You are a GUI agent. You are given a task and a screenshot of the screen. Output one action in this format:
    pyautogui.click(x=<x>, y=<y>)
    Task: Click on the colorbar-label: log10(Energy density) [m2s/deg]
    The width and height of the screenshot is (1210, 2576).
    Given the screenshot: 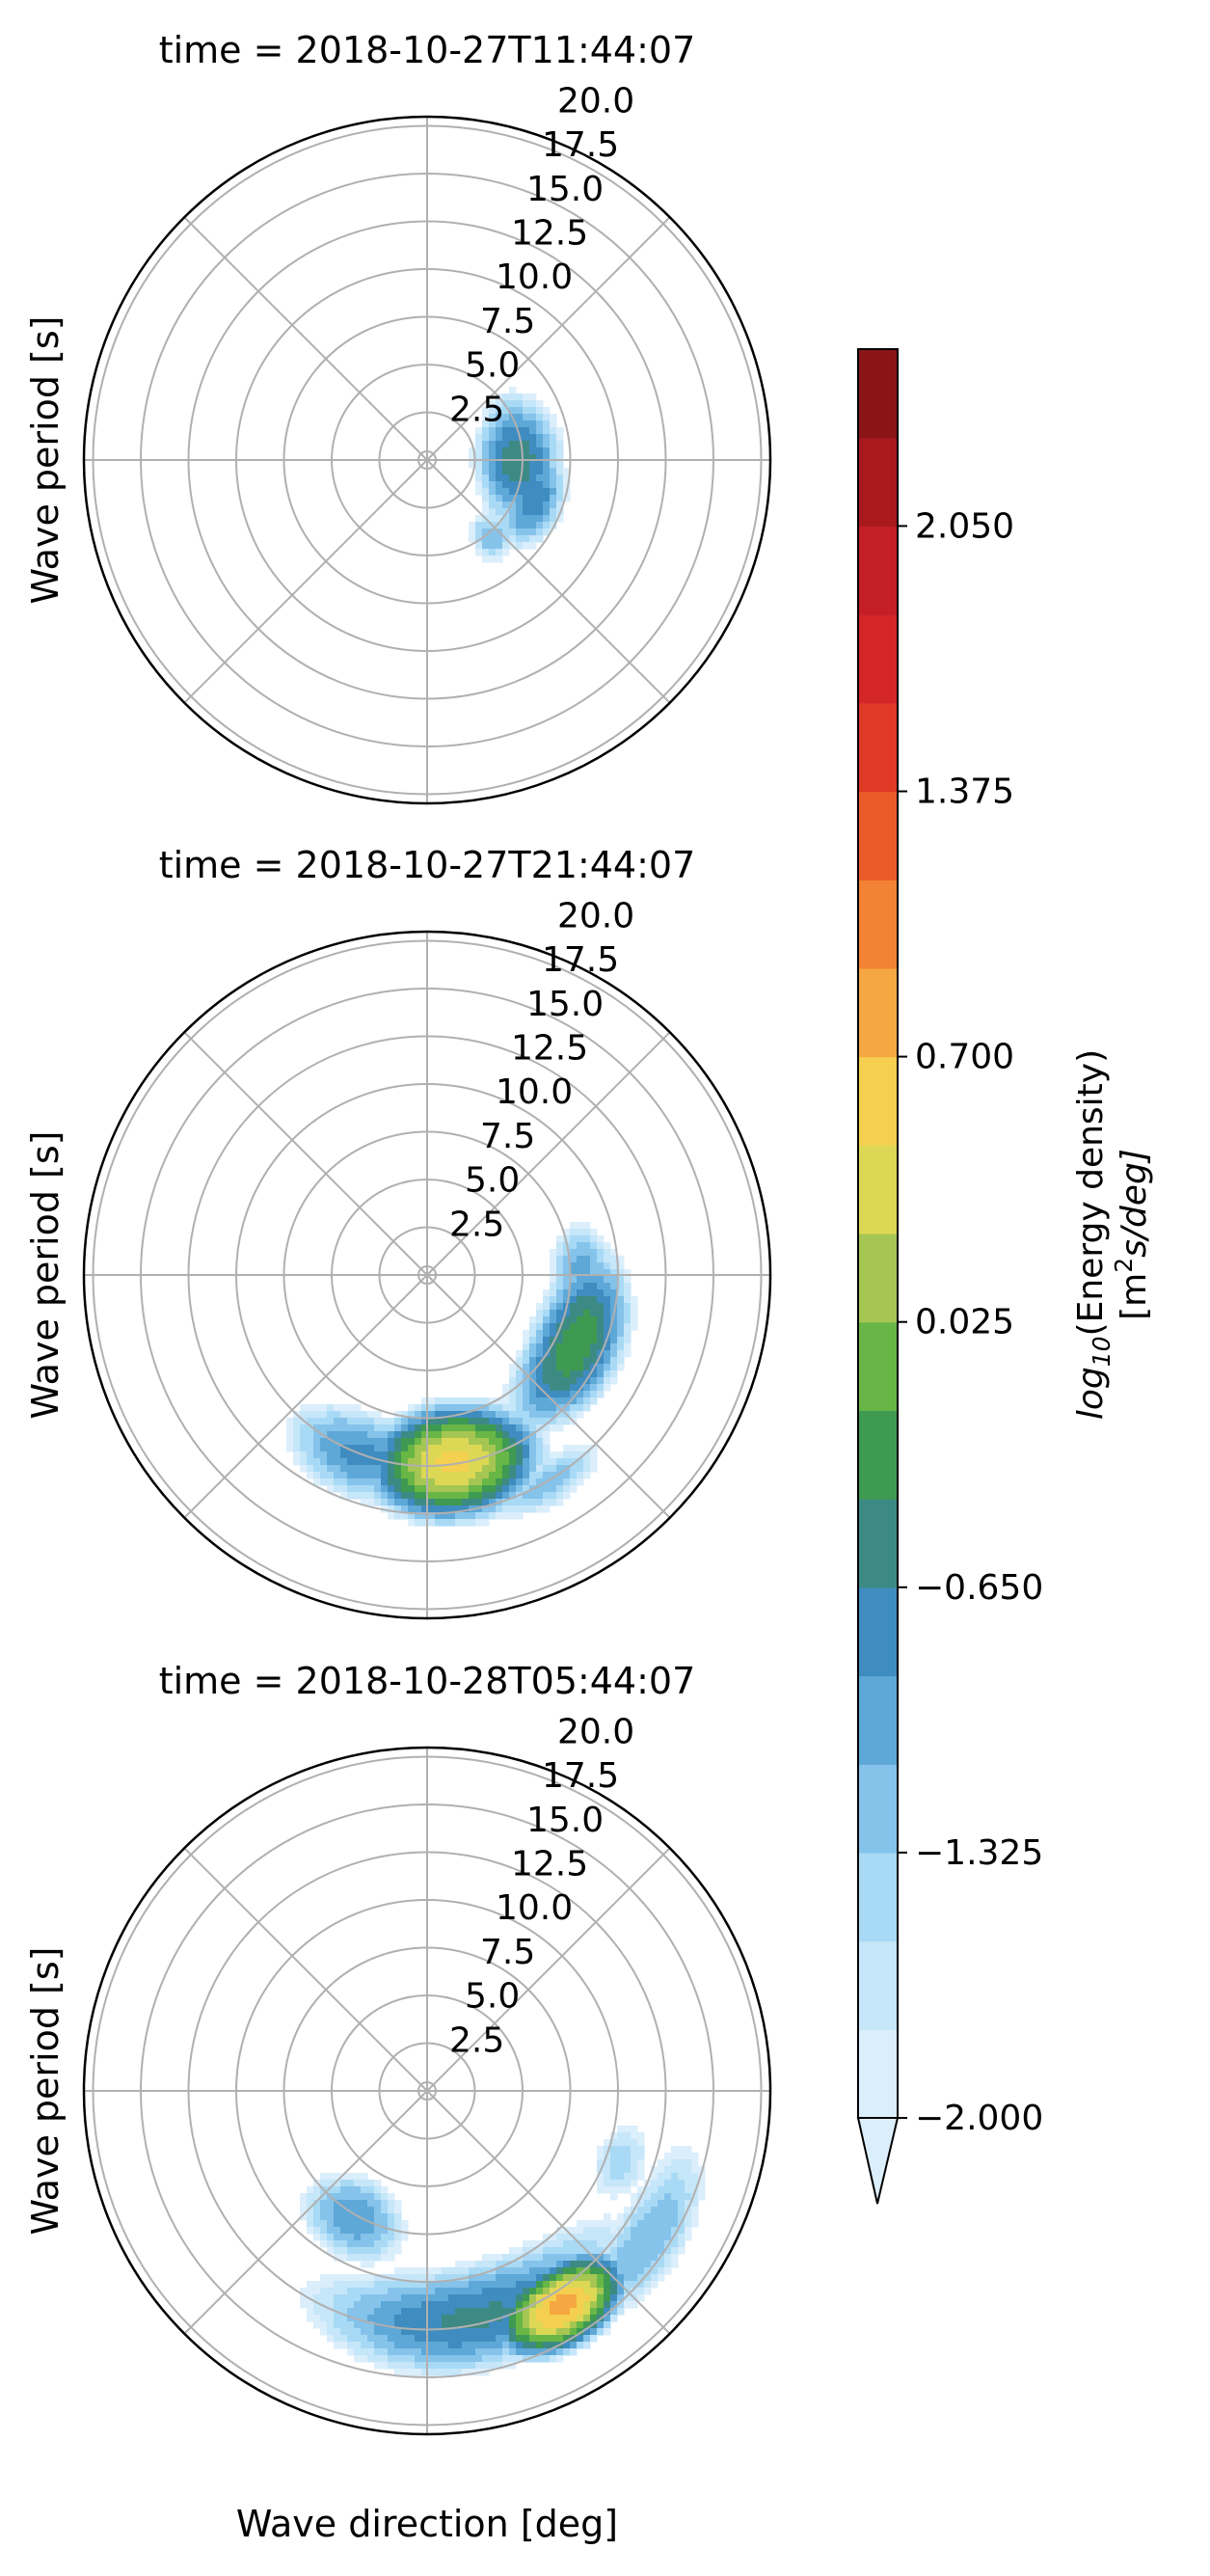 What is the action you would take?
    pyautogui.click(x=1113, y=1234)
    